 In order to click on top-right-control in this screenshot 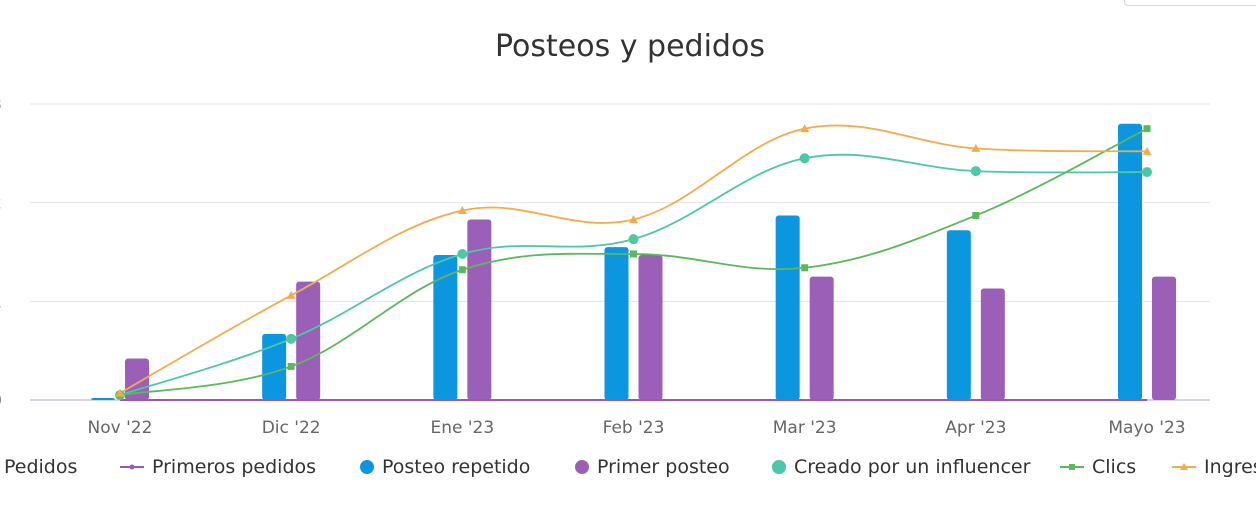, I will do `click(1190, 3)`.